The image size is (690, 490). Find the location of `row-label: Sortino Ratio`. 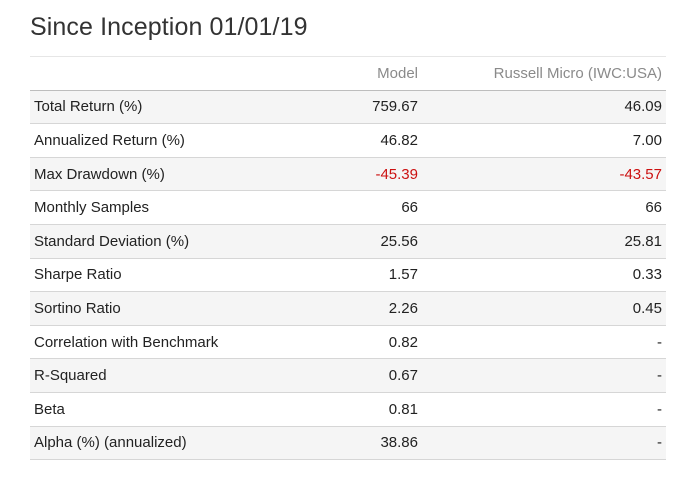

row-label: Sortino Ratio is located at coordinates (170, 308).